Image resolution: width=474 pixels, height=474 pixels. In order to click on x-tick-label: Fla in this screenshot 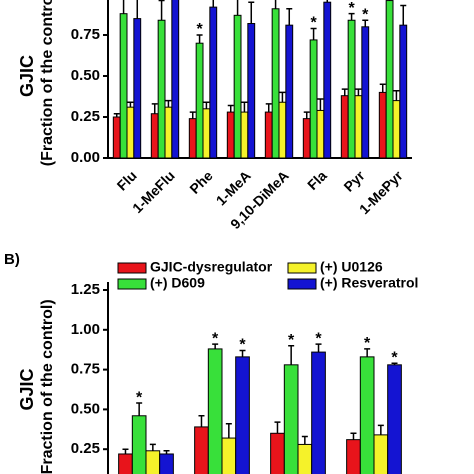, I will do `click(317, 180)`.